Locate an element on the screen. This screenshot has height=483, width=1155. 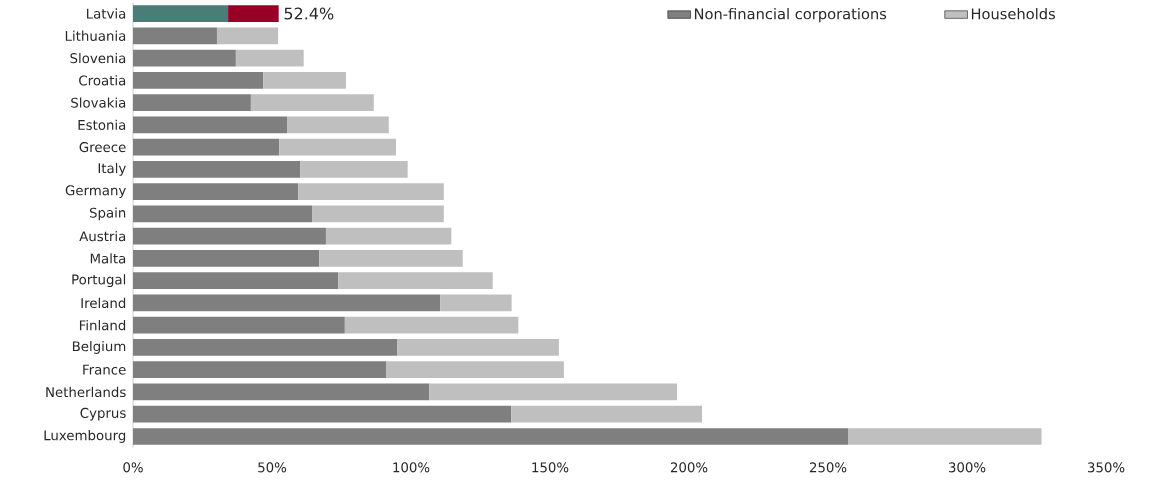
total-label: 52.4% is located at coordinates (309, 13).